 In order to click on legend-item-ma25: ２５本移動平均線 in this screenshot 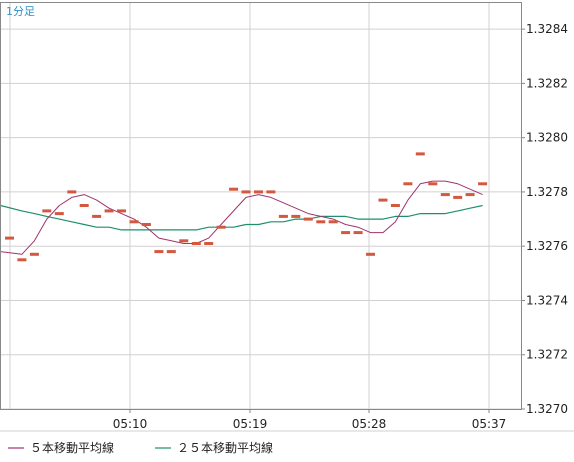, I will do `click(214, 447)`.